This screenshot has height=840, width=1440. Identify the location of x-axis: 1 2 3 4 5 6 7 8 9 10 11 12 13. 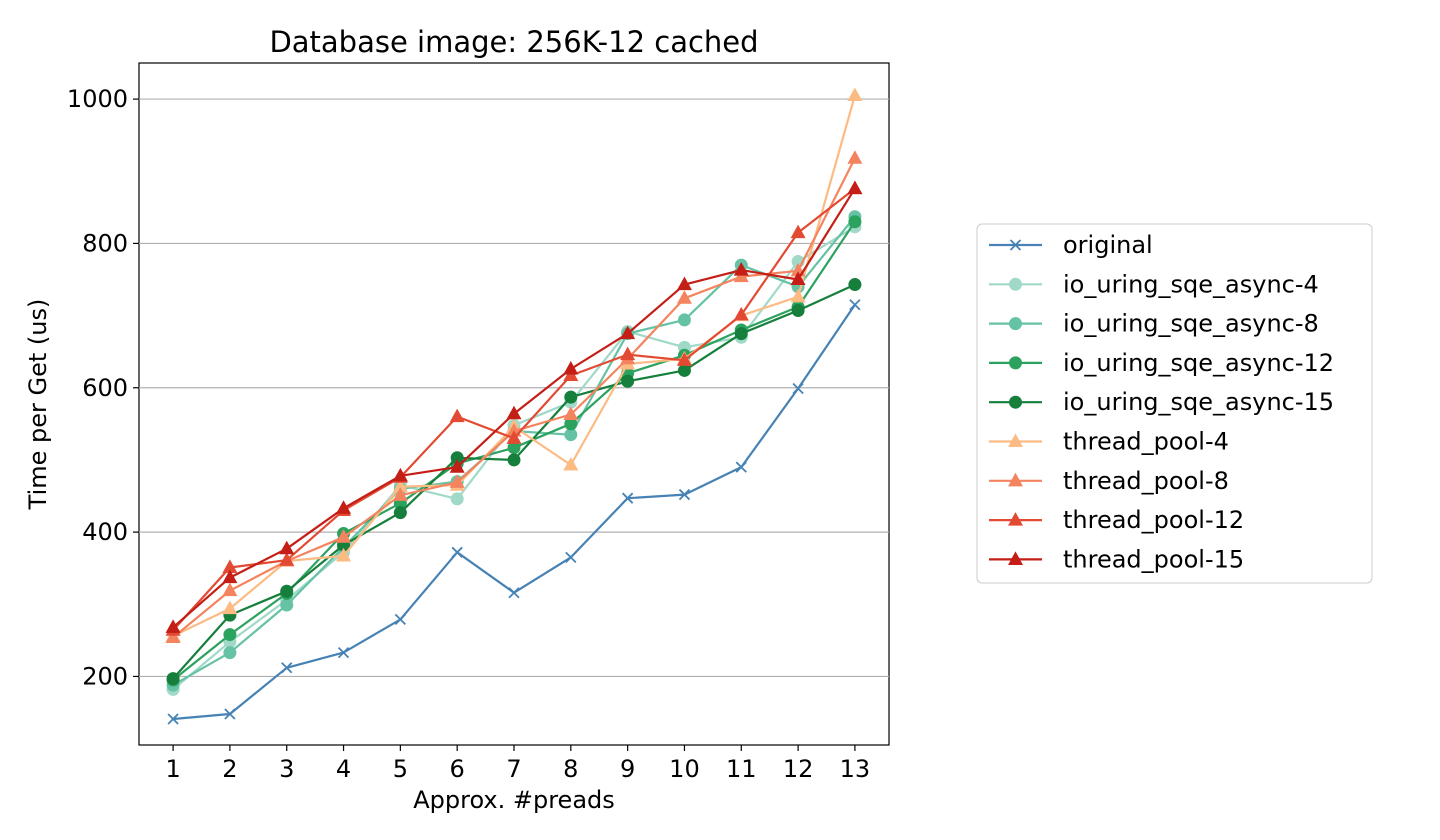
(517, 764).